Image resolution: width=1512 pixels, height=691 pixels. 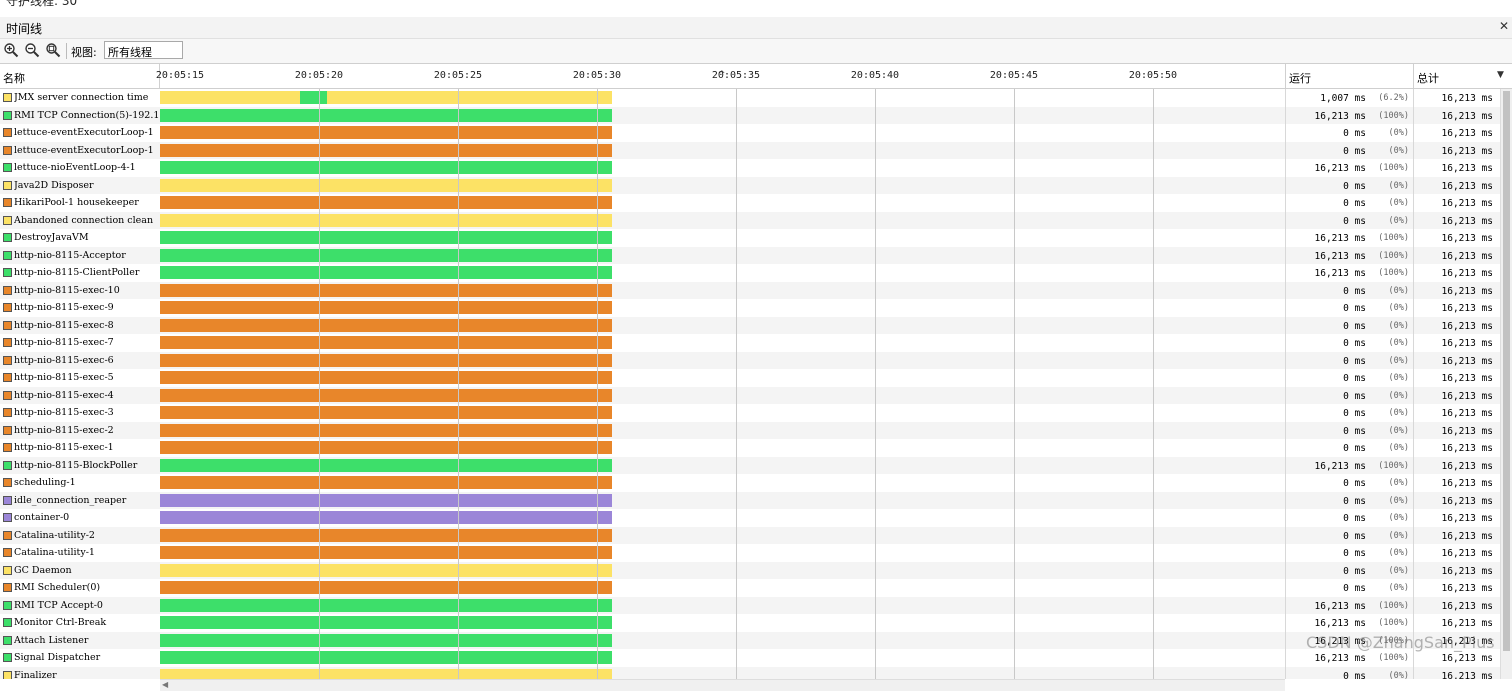 What do you see at coordinates (750, 535) in the screenshot?
I see `thread-row: Catalina-utility-2 0 ms (0%) 16,213 ms` at bounding box center [750, 535].